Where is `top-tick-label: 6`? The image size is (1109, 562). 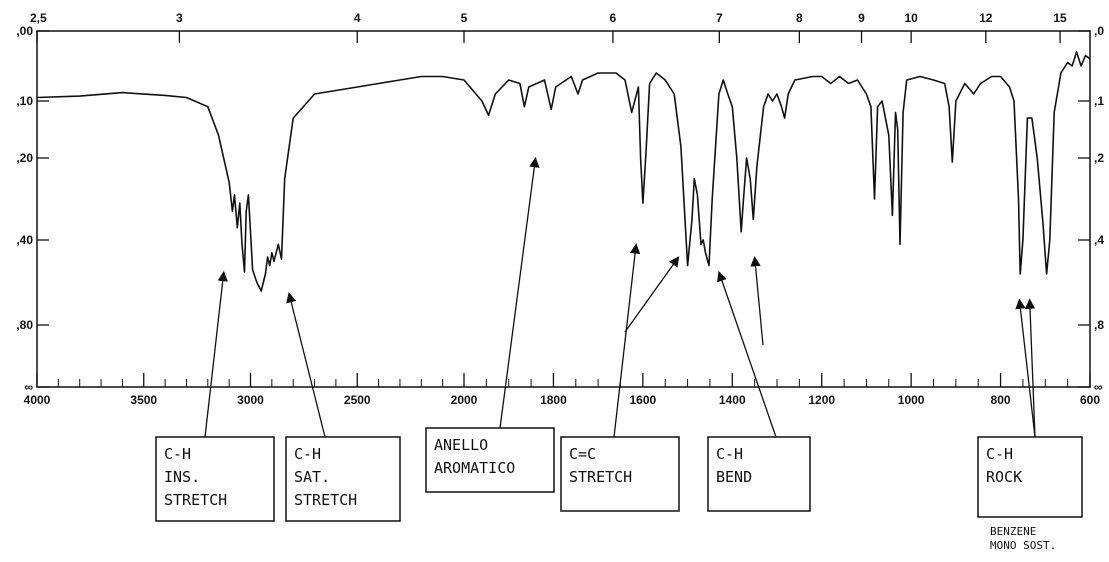 top-tick-label: 6 is located at coordinates (613, 18).